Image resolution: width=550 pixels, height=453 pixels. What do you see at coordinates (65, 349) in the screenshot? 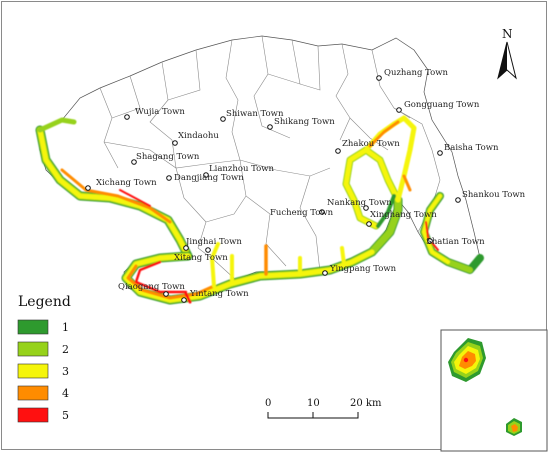
I see `legend-label: 2` at bounding box center [65, 349].